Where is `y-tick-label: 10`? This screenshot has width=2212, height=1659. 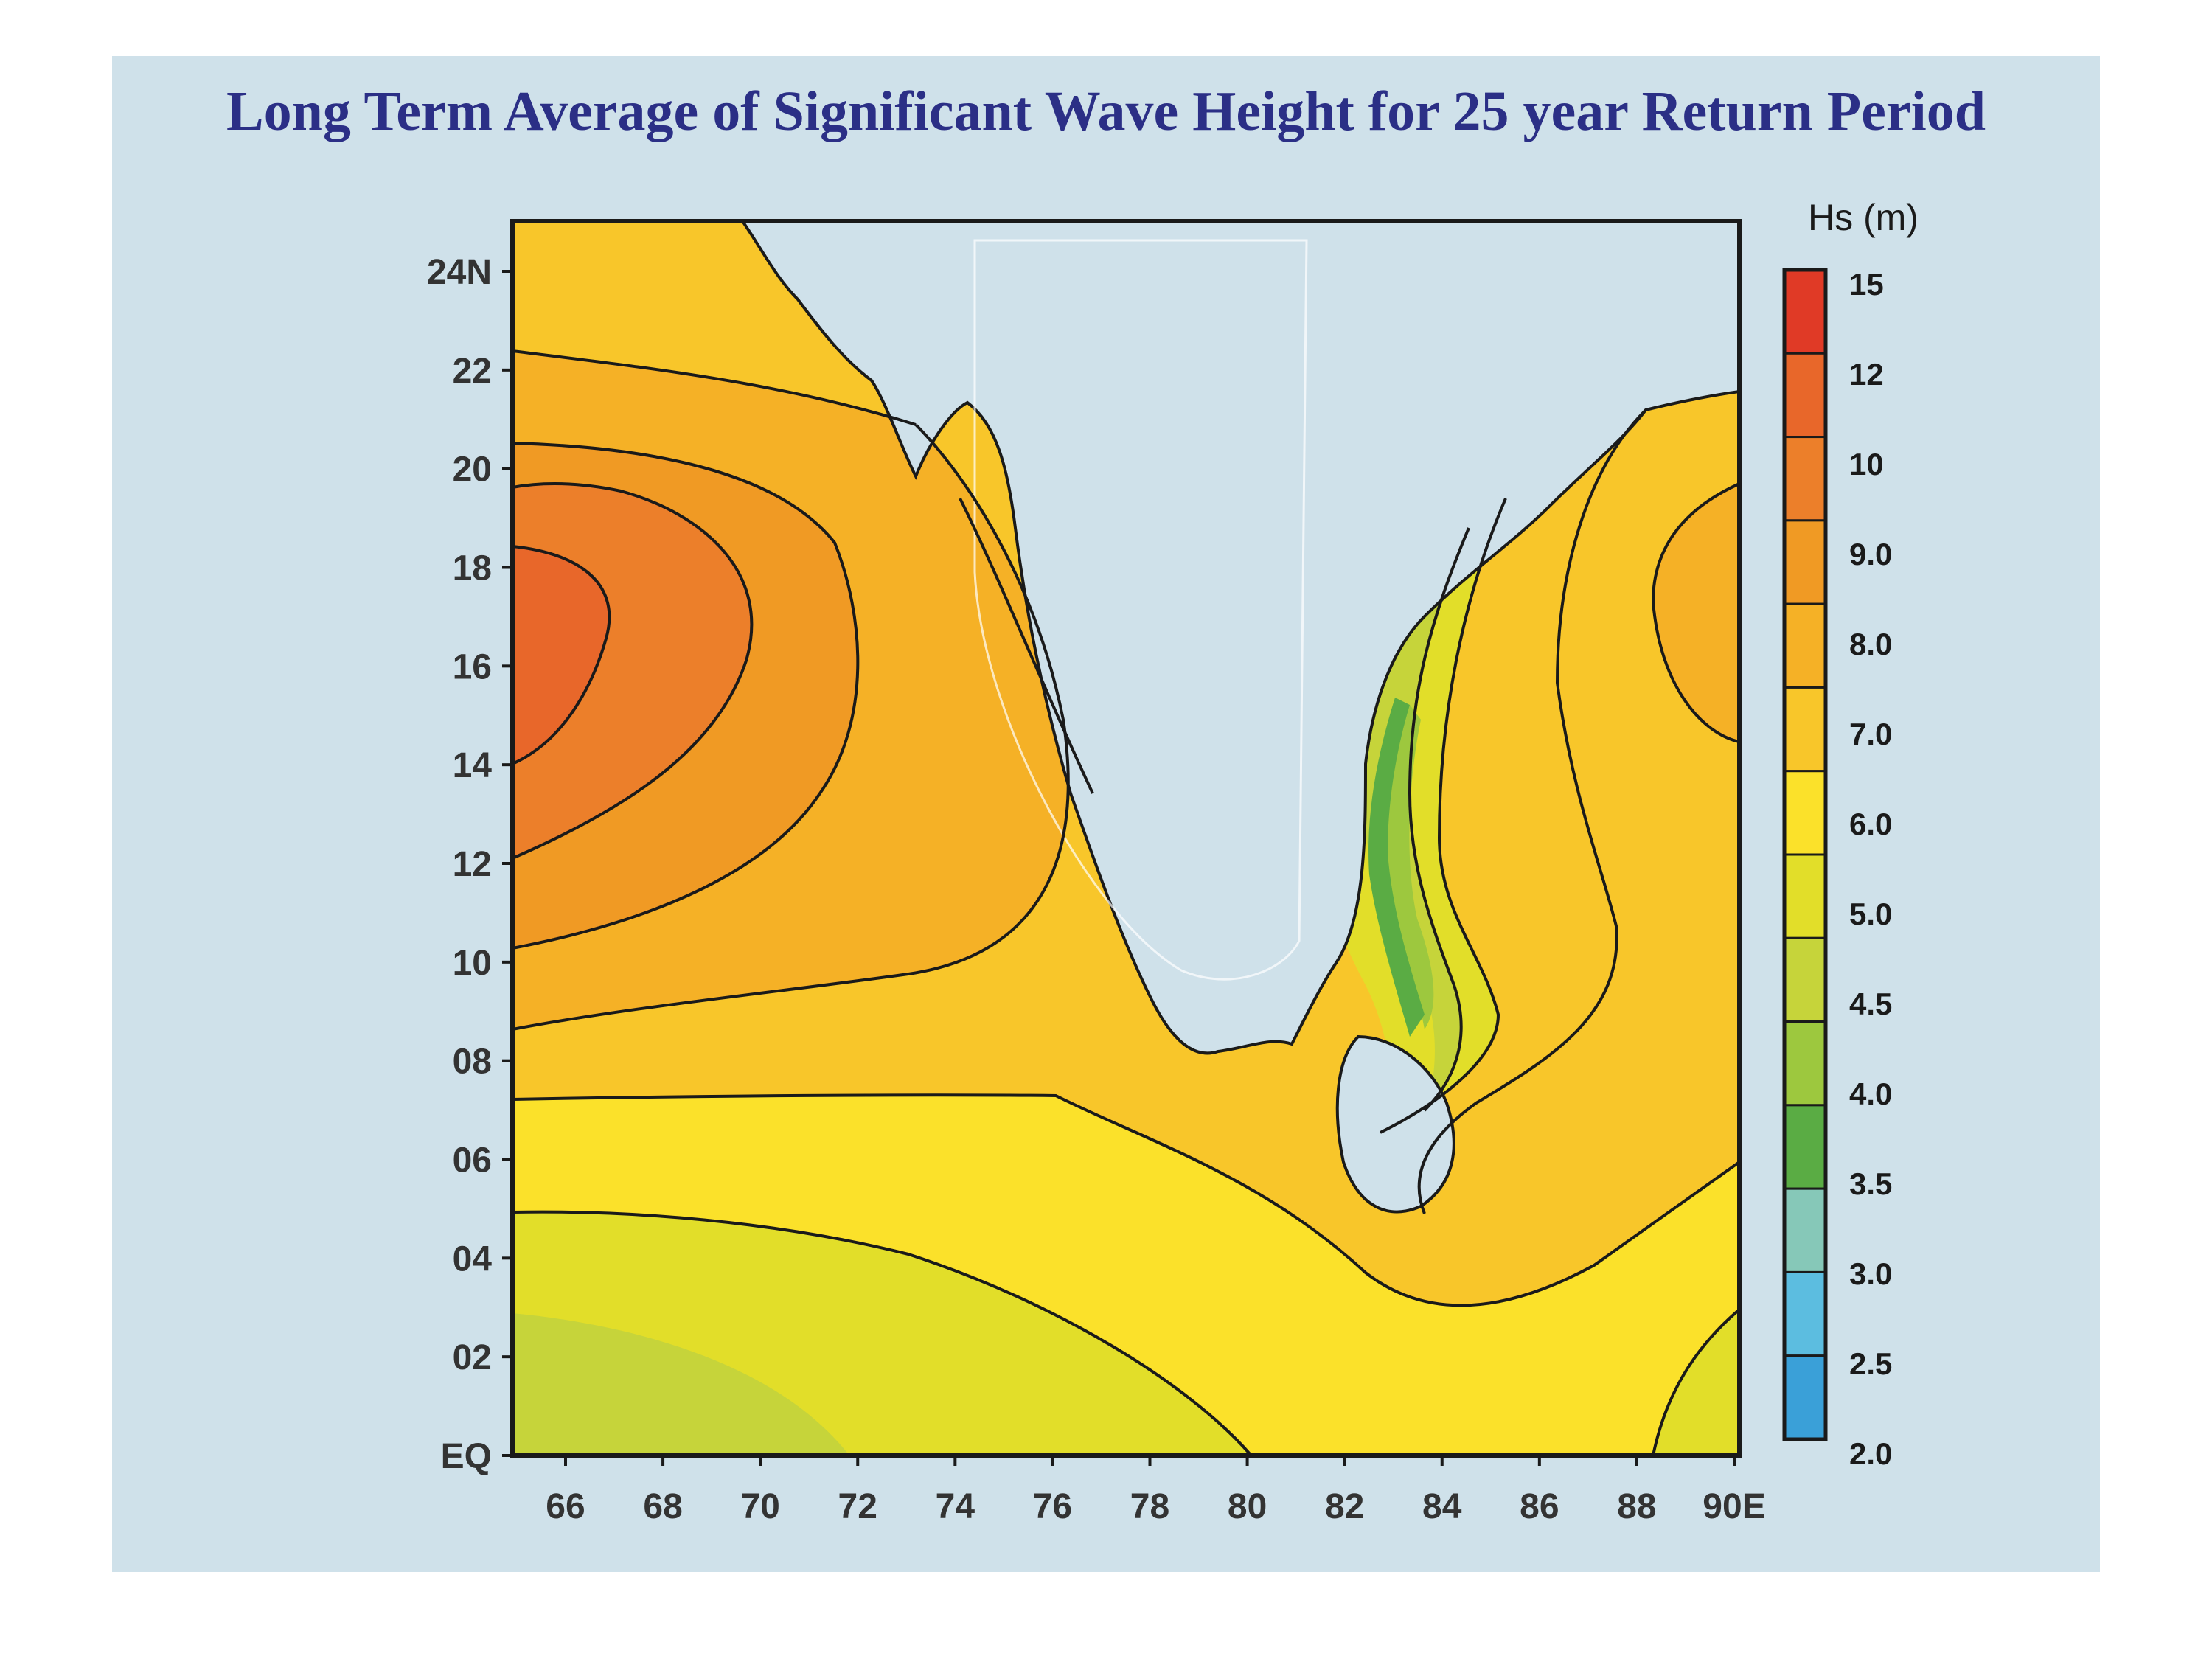 y-tick-label: 10 is located at coordinates (472, 963).